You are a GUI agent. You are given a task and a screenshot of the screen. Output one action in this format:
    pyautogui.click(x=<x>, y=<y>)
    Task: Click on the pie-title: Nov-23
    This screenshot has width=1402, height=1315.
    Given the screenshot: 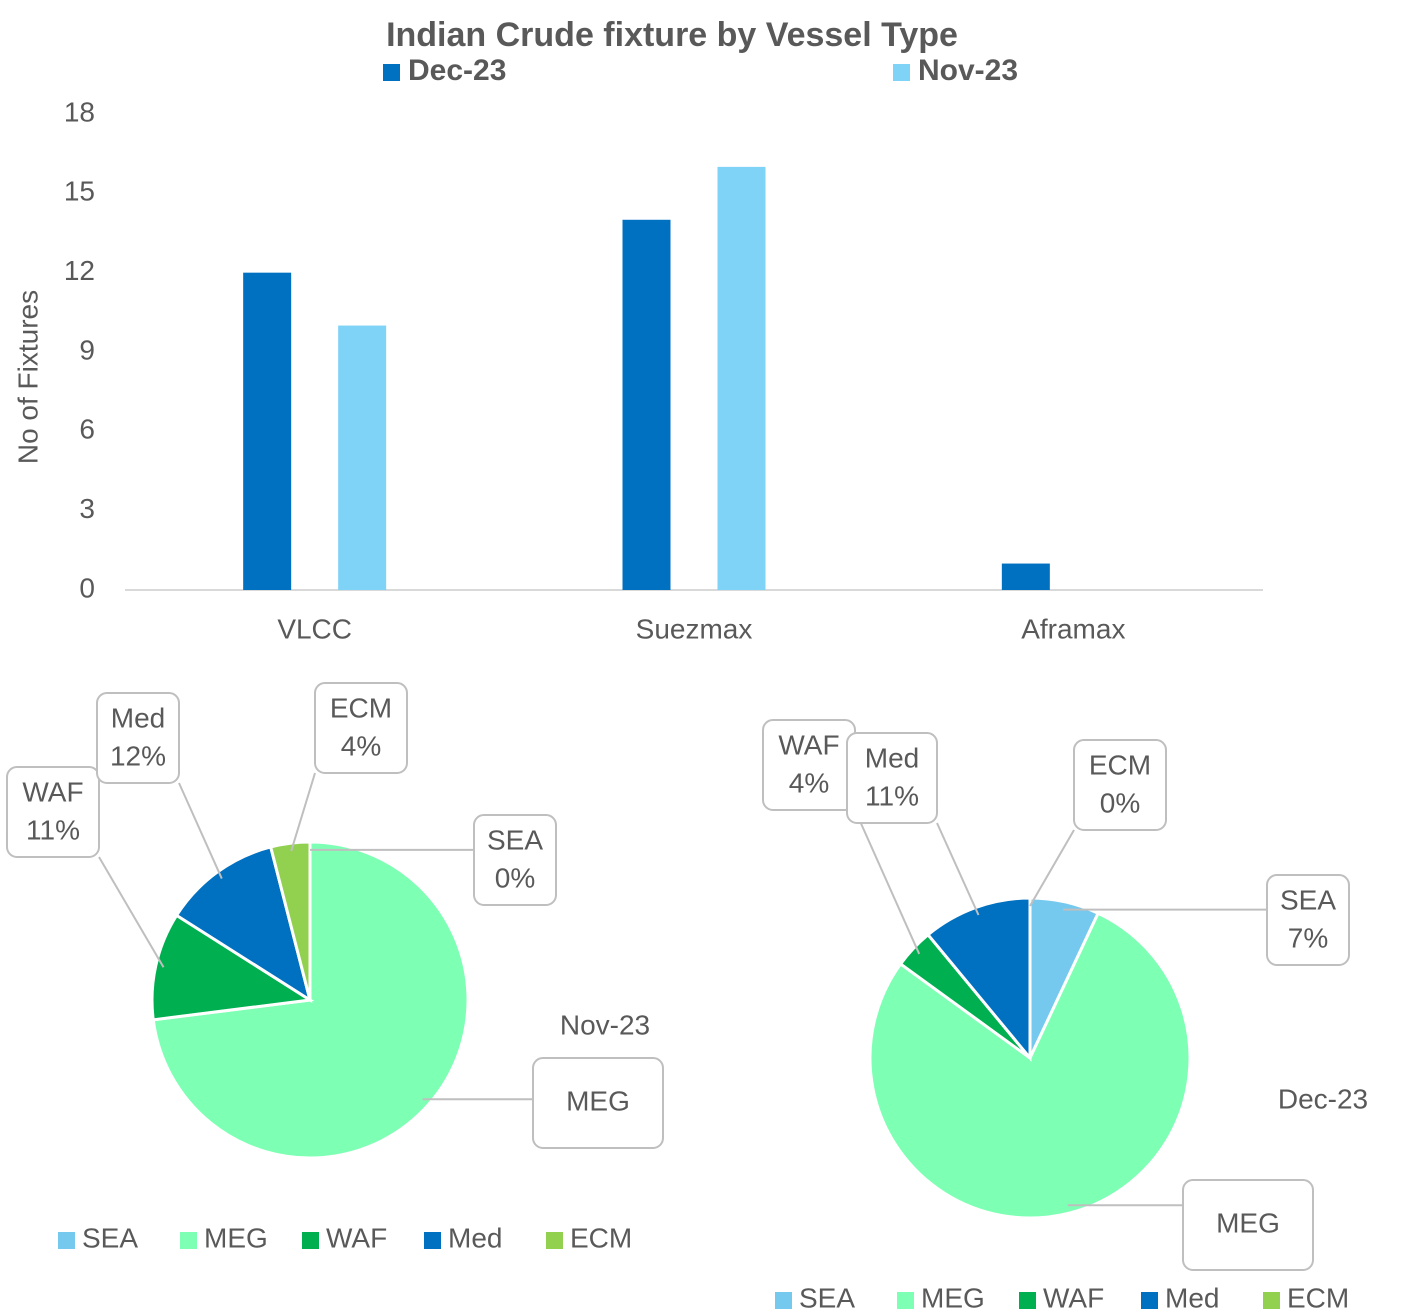 What is the action you would take?
    pyautogui.click(x=605, y=1024)
    